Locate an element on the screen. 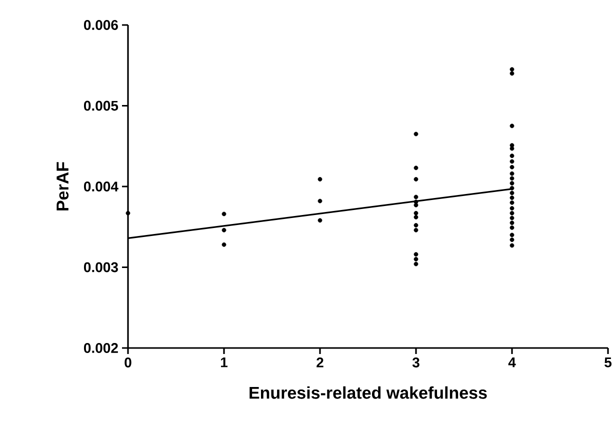 The width and height of the screenshot is (613, 431). x-tick-label: 2 is located at coordinates (320, 363).